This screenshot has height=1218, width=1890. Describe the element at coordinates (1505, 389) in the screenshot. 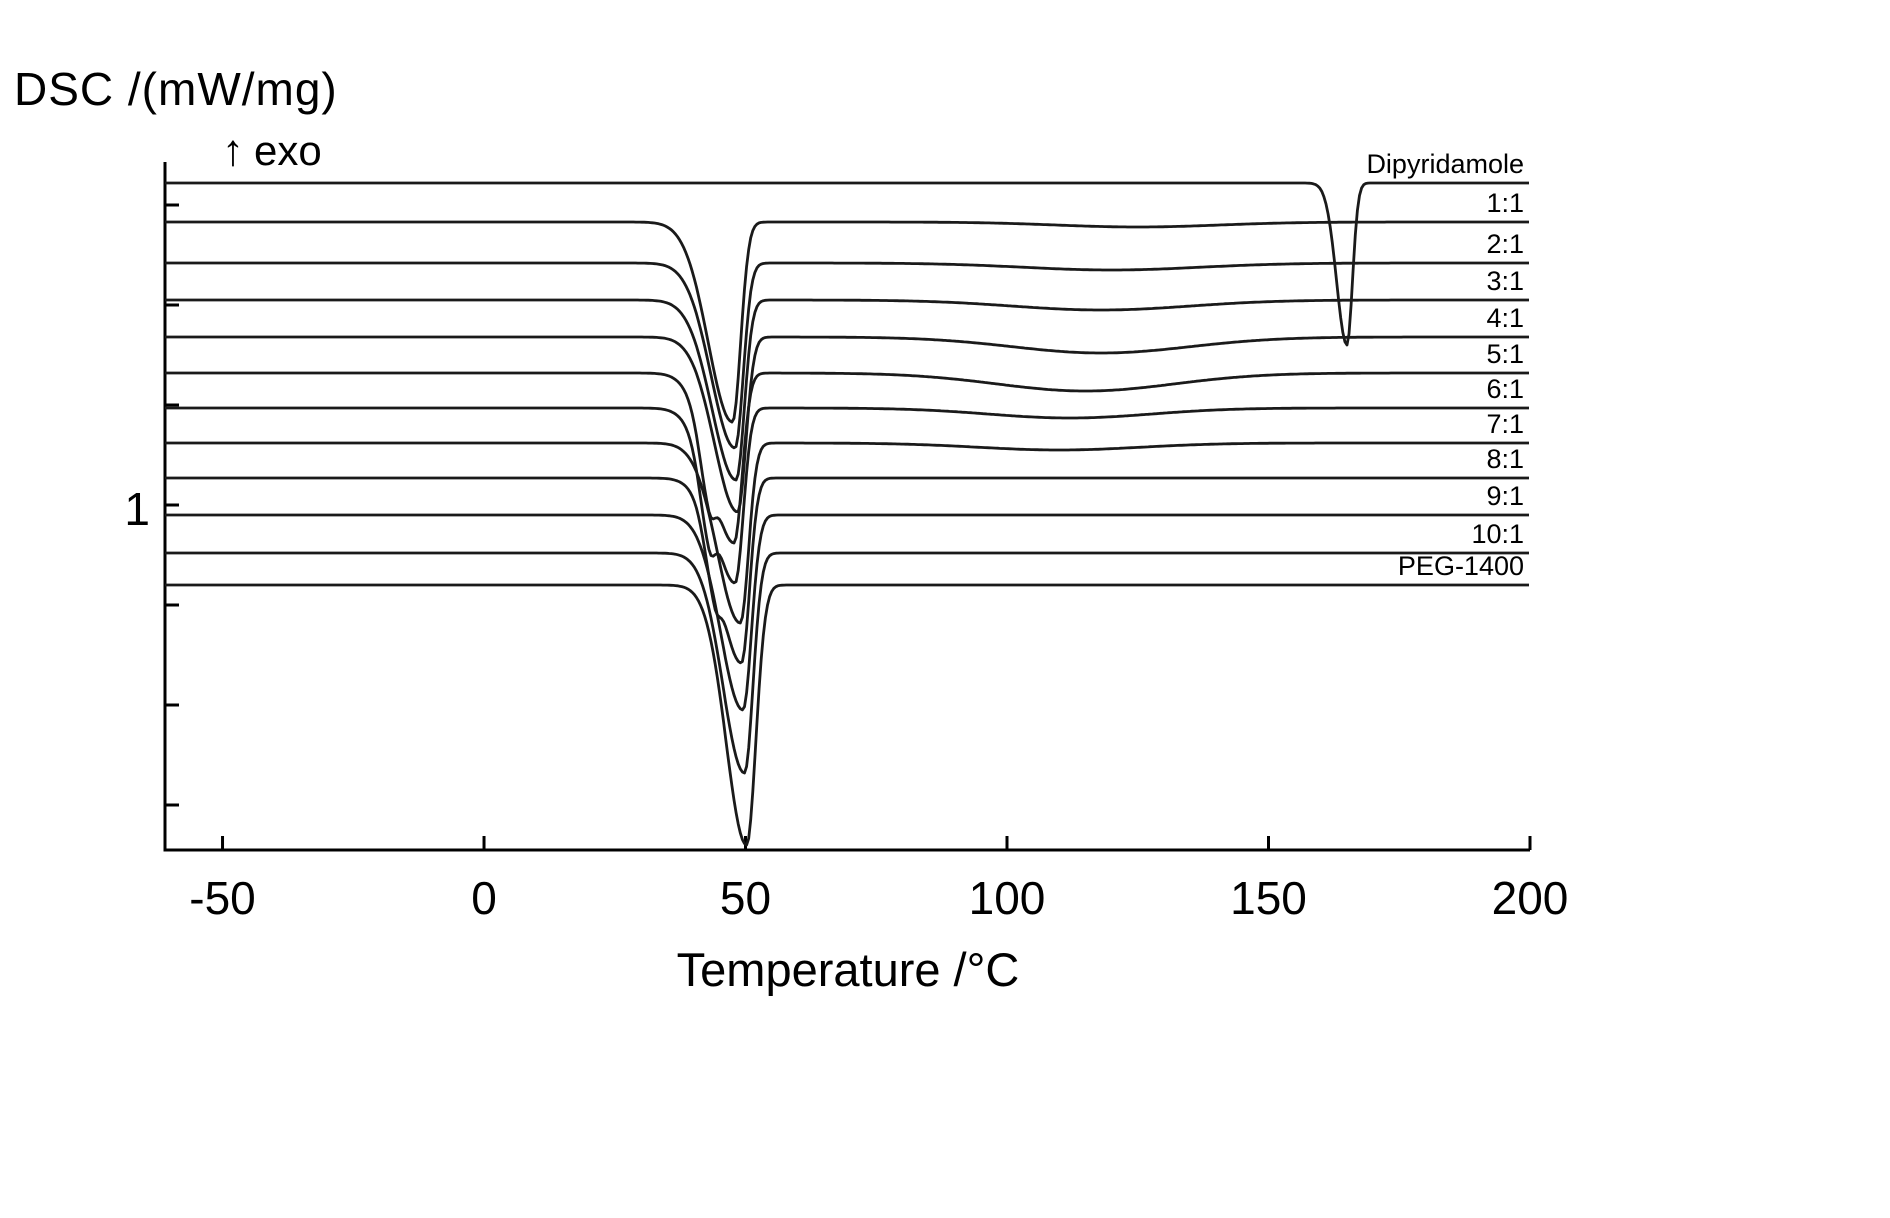

I see `curve-label-6-1: 6:1` at that location.